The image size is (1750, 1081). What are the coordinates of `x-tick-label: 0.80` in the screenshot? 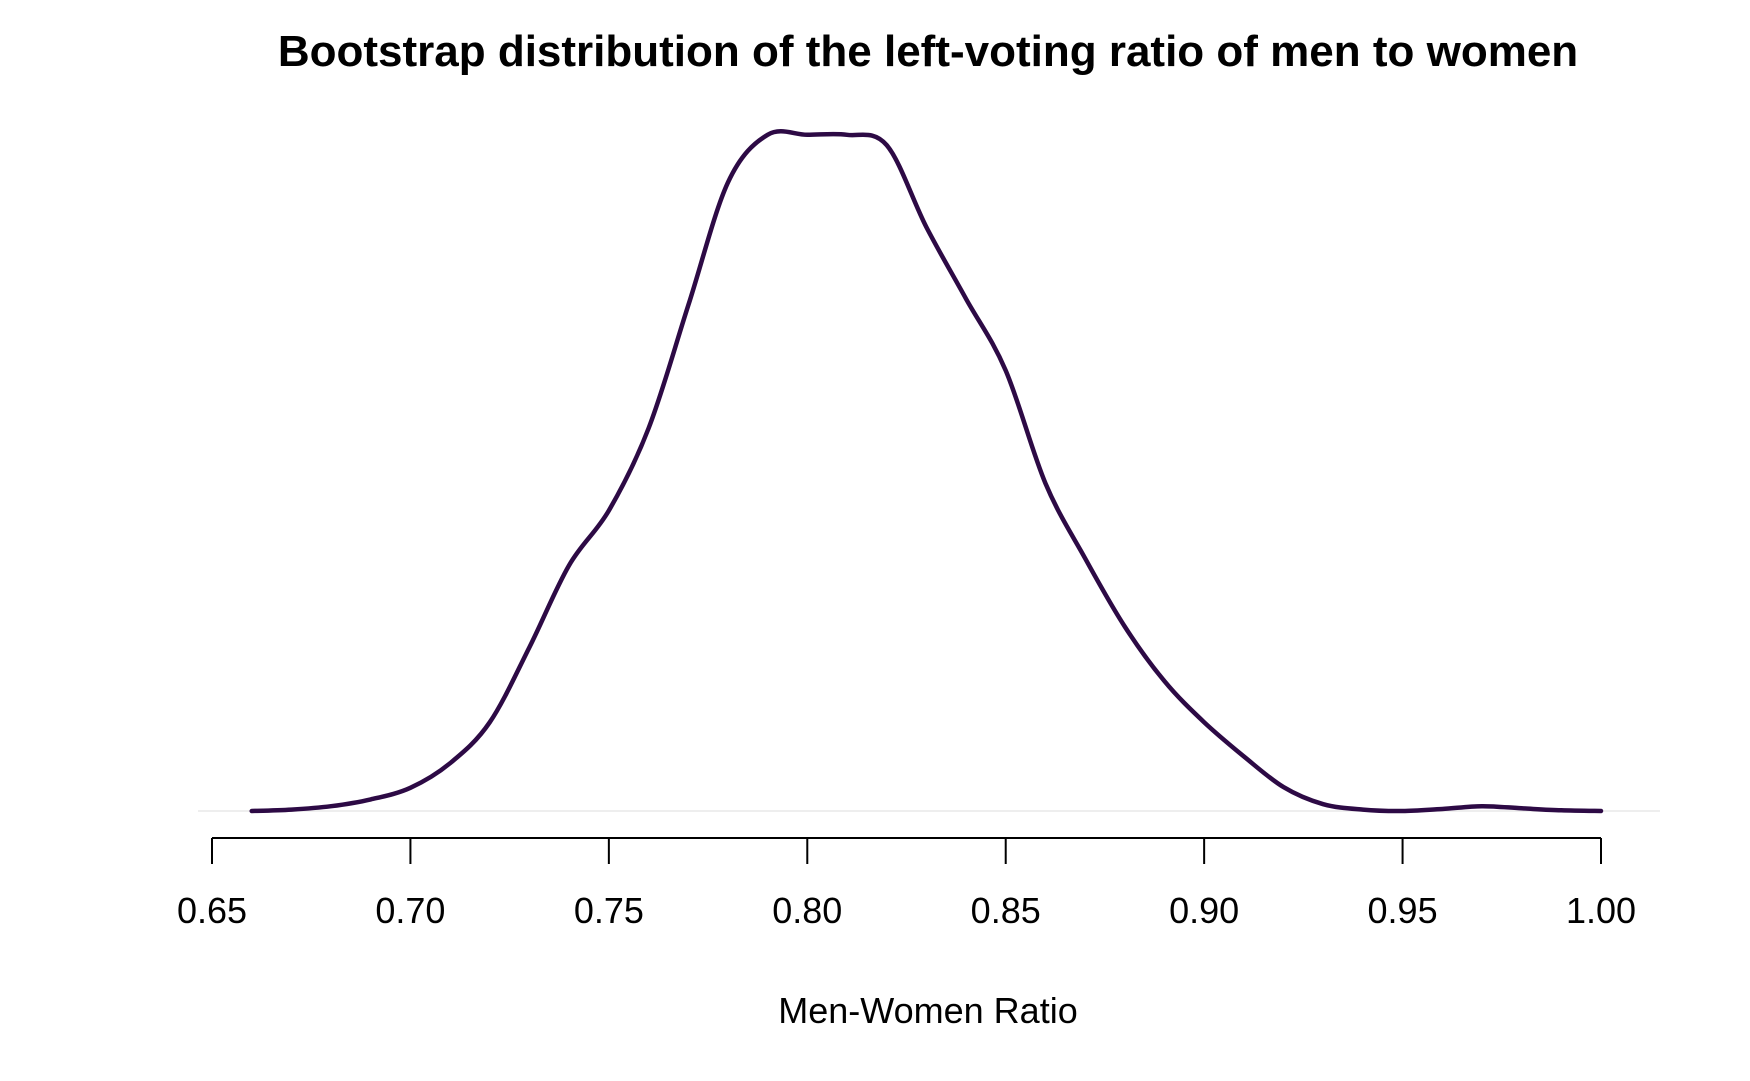 It's located at (807, 910).